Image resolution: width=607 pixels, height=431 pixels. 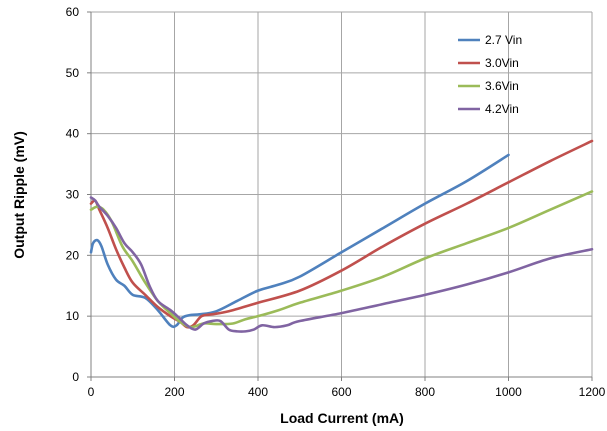 I want to click on y-tick-label: 30, so click(x=73, y=195).